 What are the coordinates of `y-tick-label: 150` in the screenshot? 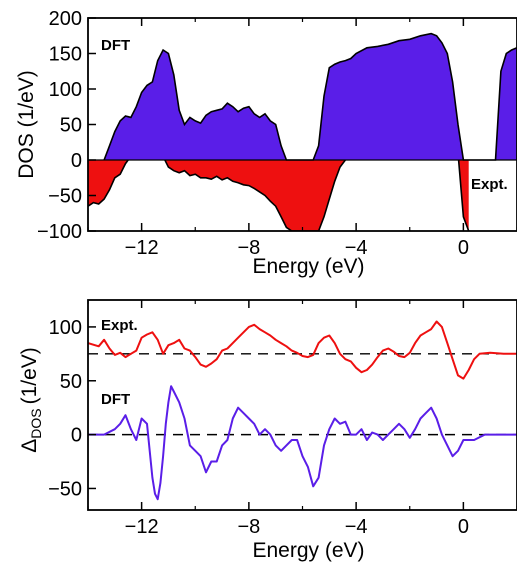 It's located at (65, 55).